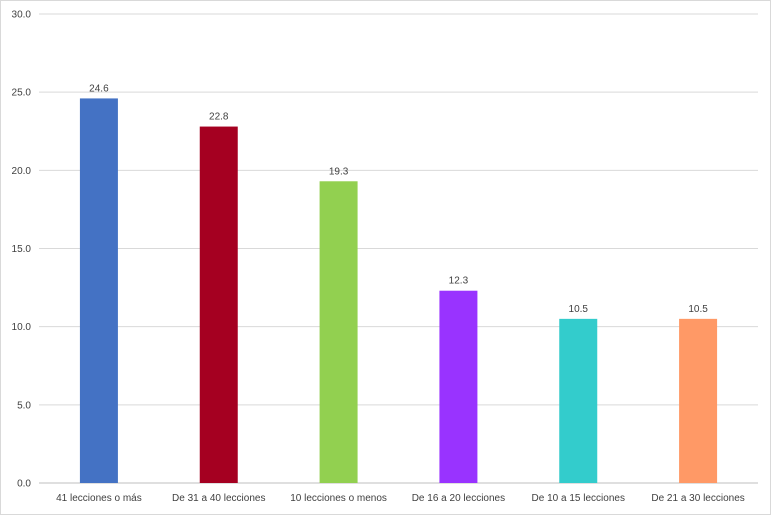 The image size is (771, 515). I want to click on data-label: 22.8, so click(219, 117).